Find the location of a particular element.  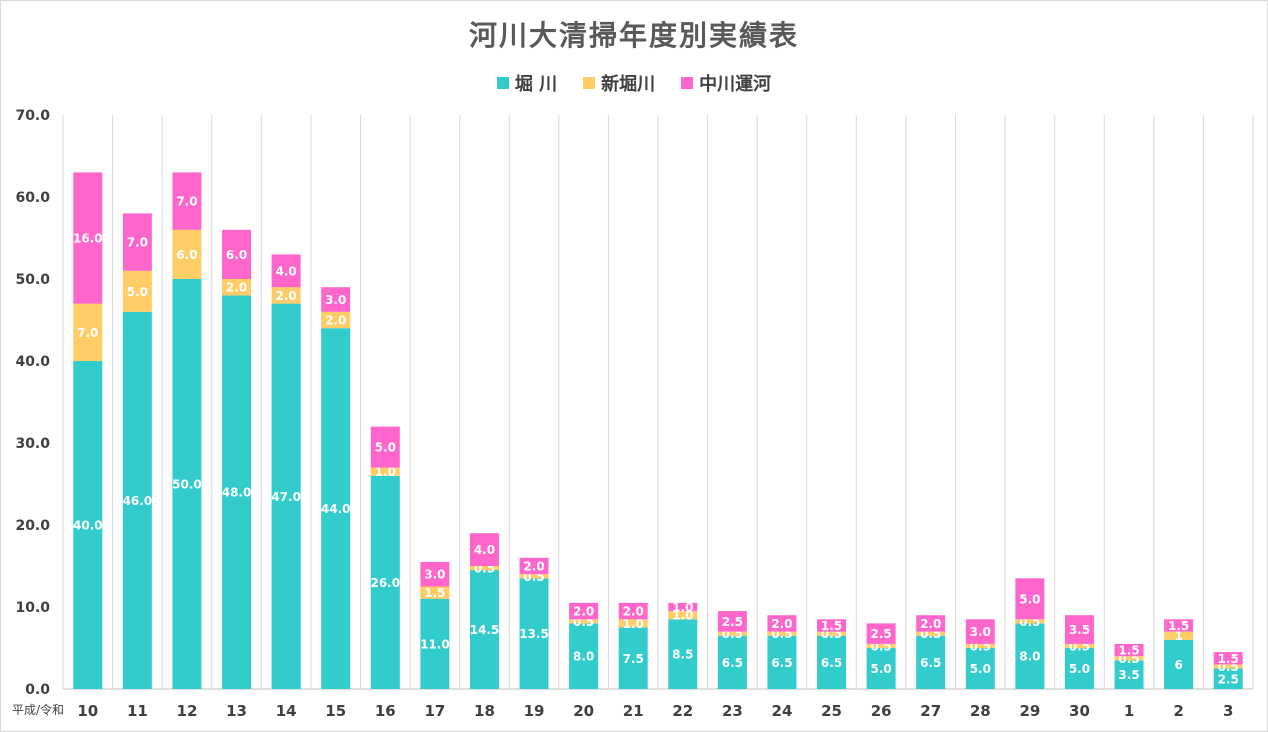

x-tick-label: 10 is located at coordinates (87, 711).